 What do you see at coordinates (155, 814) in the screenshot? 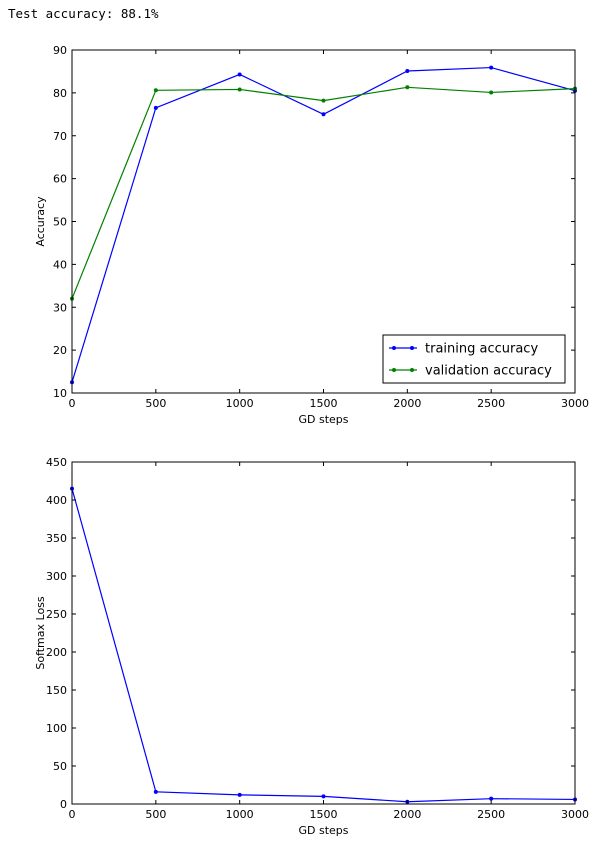
I see `loss-x-tick-label: 500` at bounding box center [155, 814].